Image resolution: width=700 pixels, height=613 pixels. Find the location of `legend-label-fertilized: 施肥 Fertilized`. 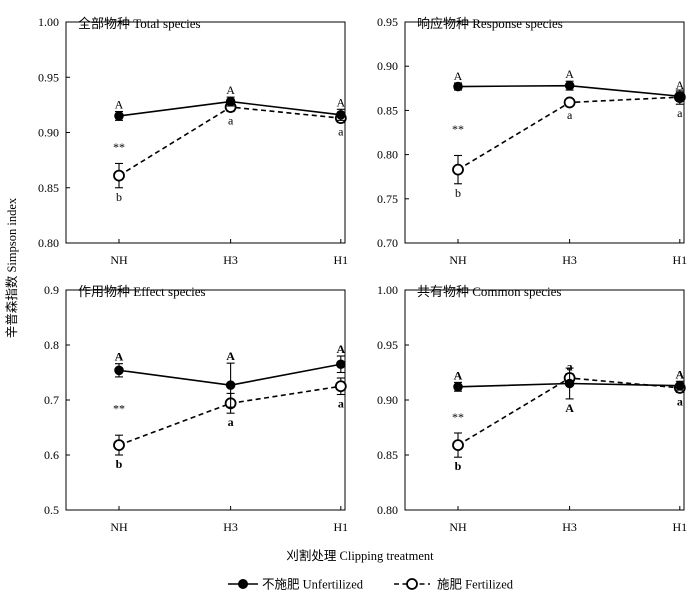

legend-label-fertilized: 施肥 Fertilized is located at coordinates (475, 585).